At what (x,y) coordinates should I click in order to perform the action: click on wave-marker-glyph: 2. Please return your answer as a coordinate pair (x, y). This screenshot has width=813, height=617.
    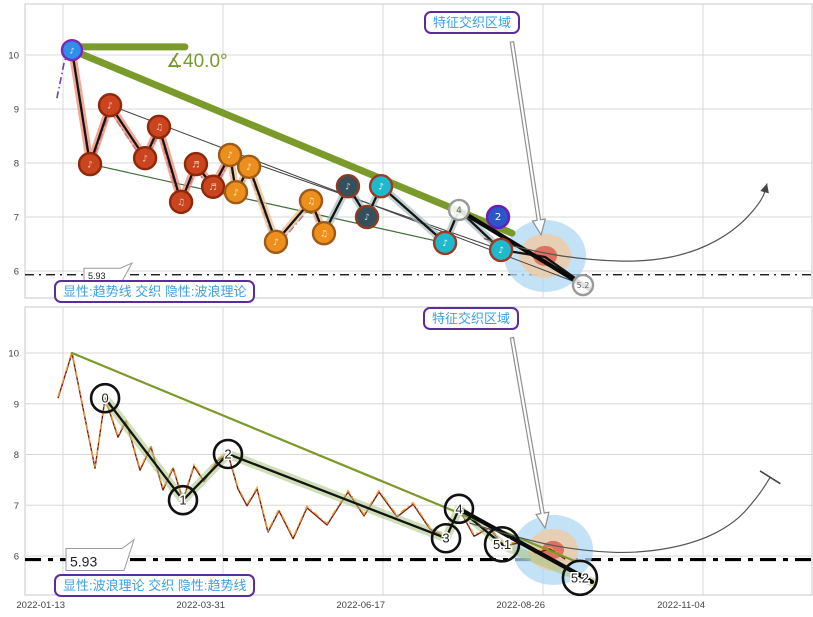
    Looking at the image, I should click on (498, 217).